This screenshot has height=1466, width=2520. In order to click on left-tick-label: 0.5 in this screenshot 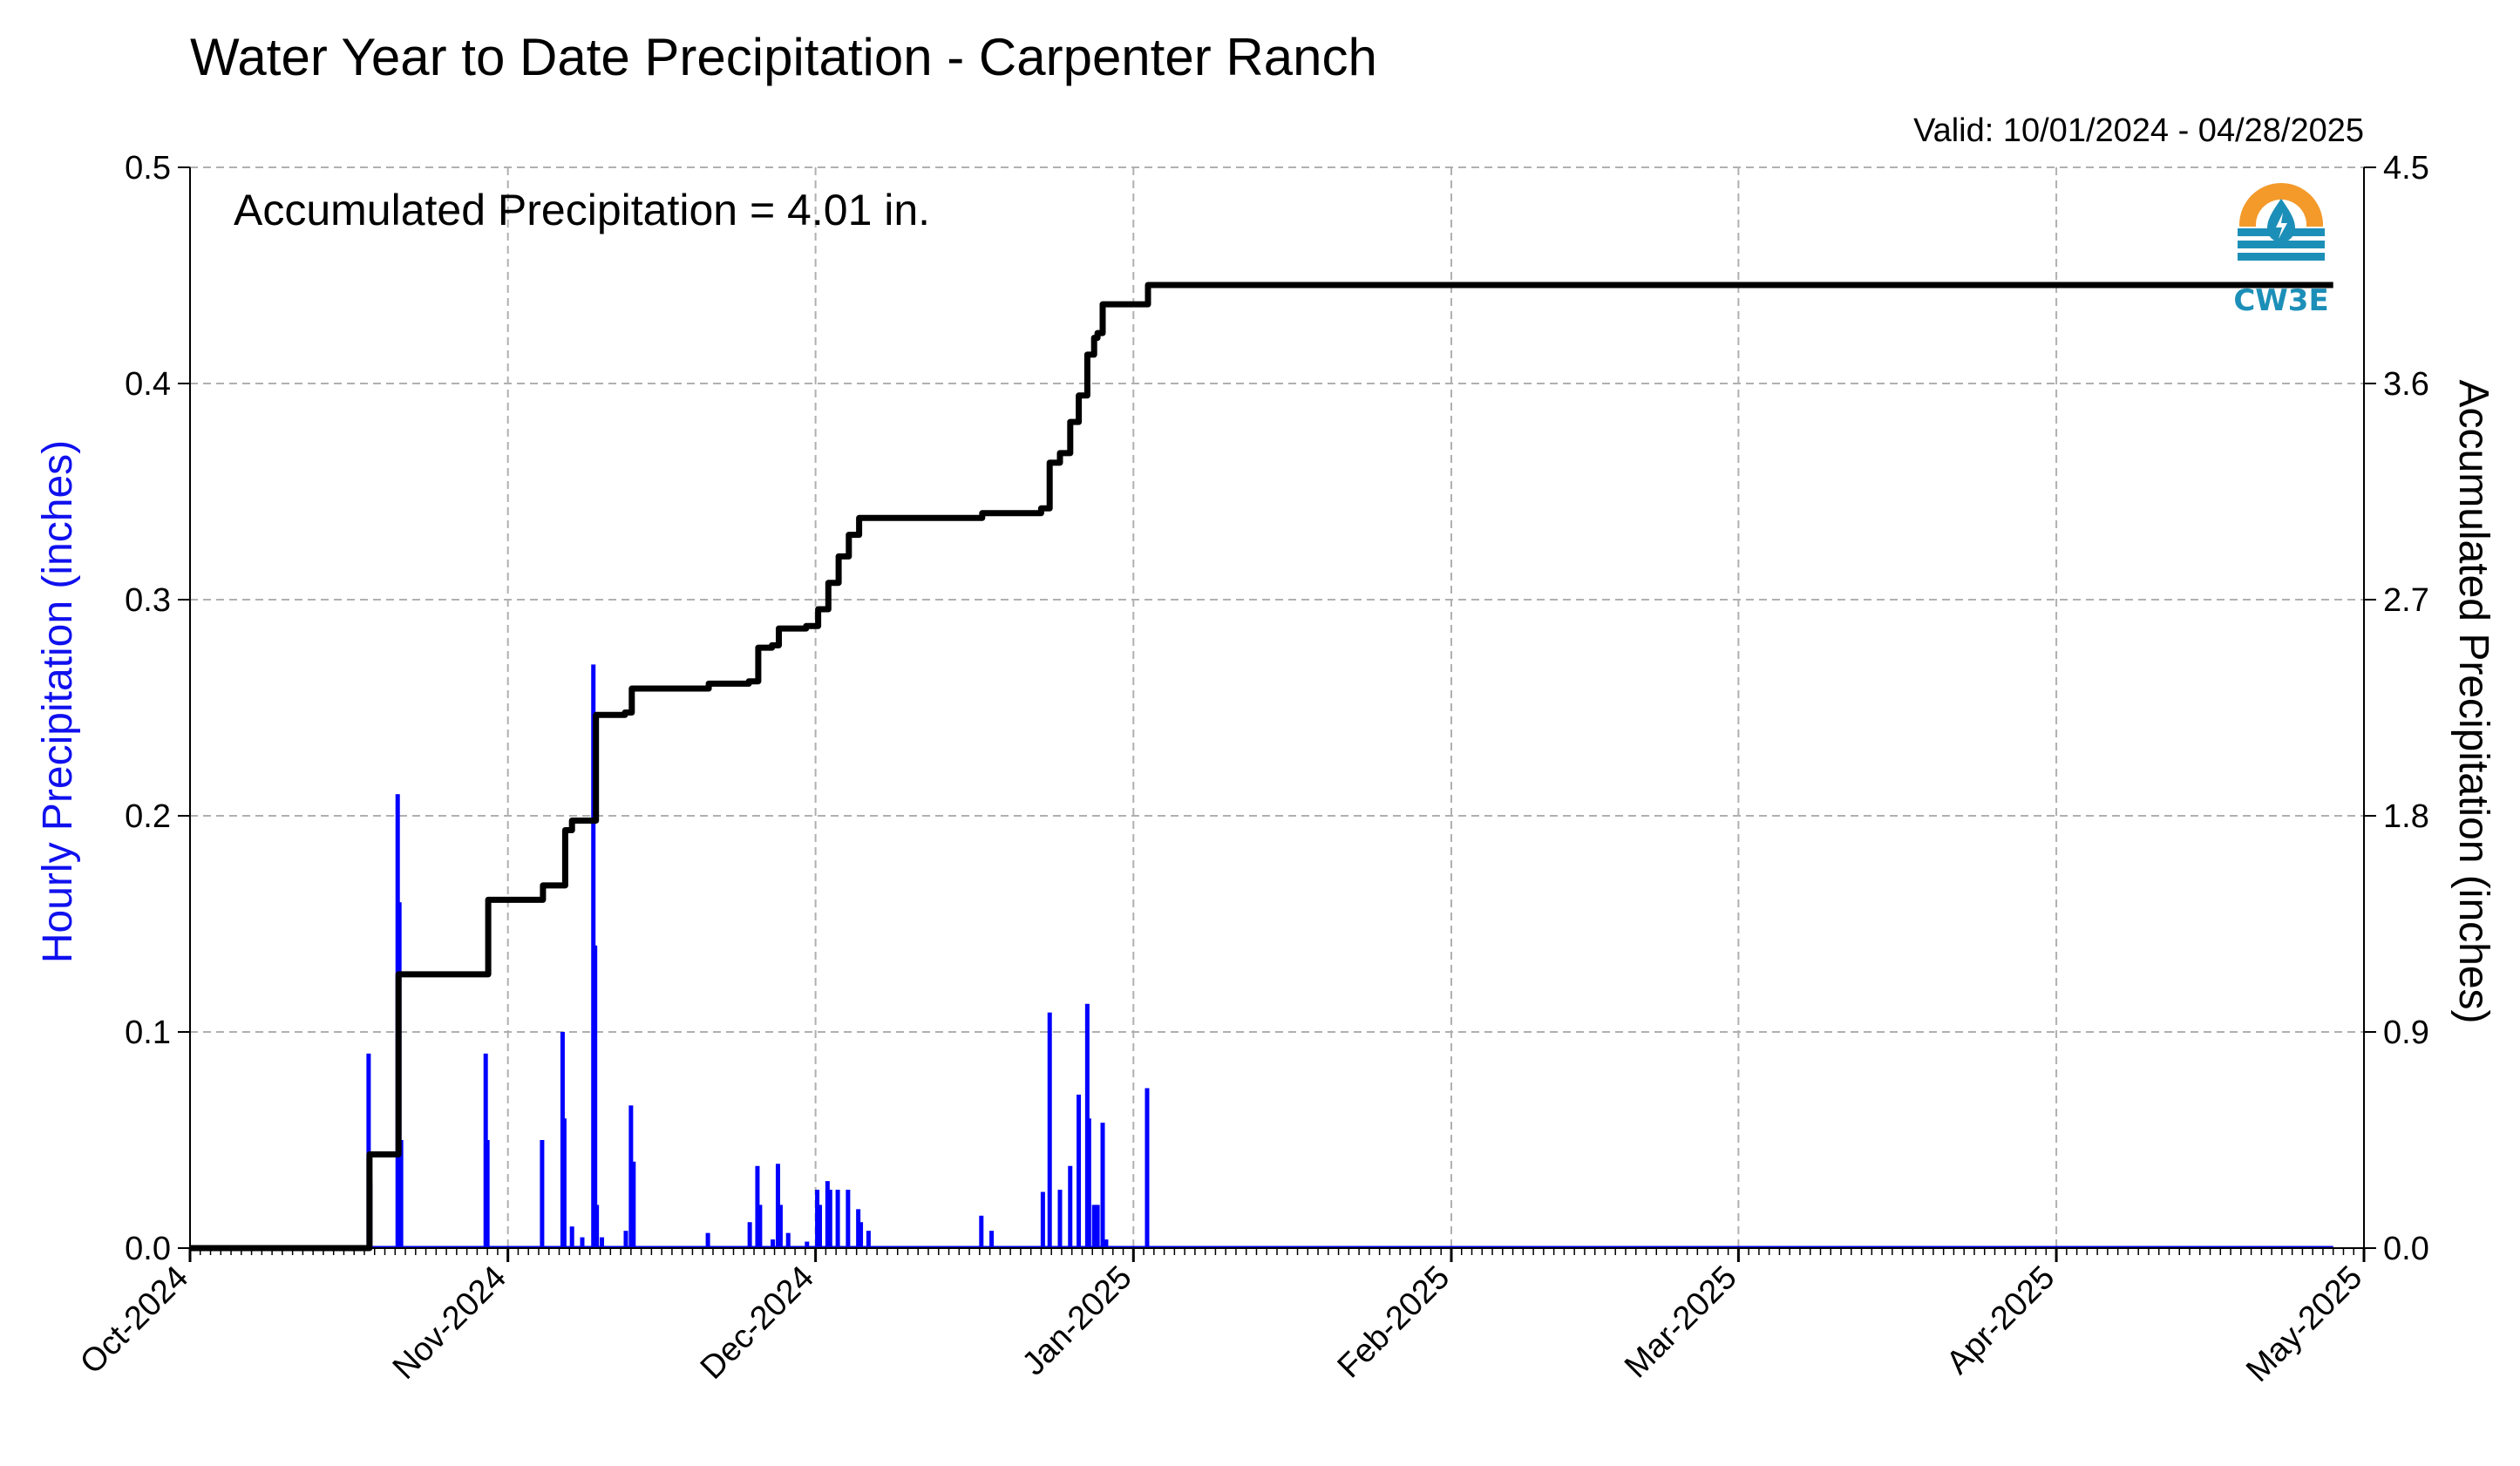, I will do `click(148, 169)`.